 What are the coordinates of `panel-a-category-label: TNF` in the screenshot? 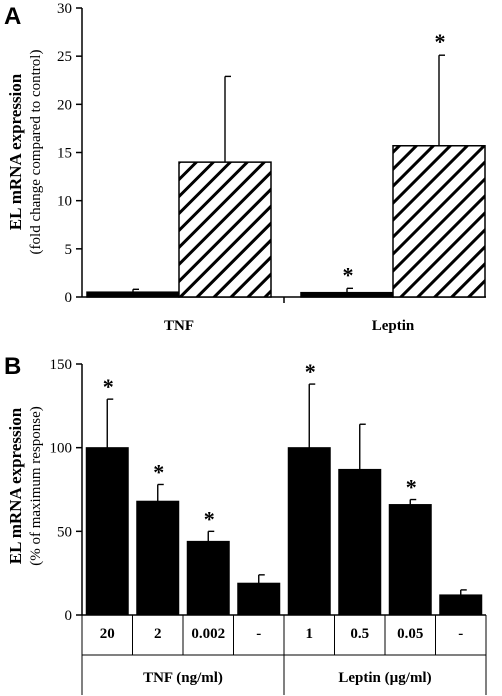 It's located at (179, 326).